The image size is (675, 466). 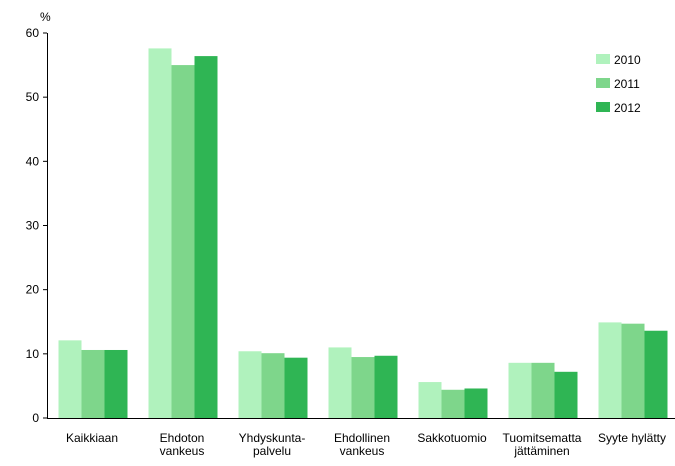 What do you see at coordinates (272, 438) in the screenshot?
I see `x-tick-label: Yhdyskunta-` at bounding box center [272, 438].